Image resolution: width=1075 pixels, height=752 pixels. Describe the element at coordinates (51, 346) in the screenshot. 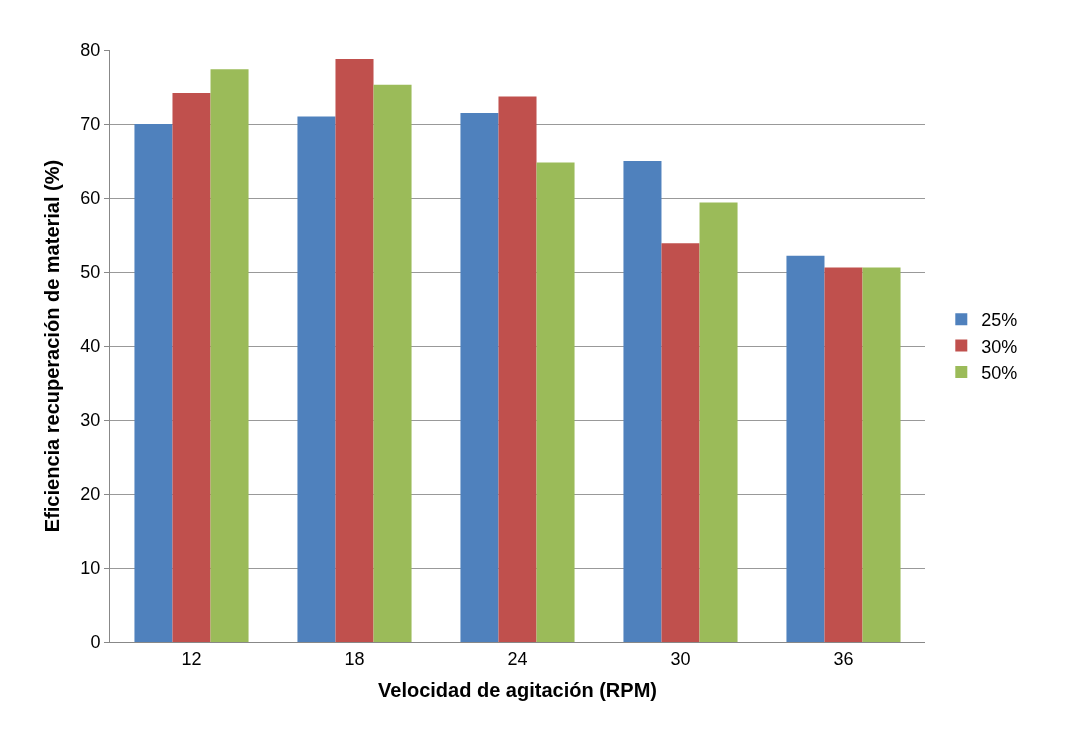

I see `y-axis-title: Eficiencia recuperación de material (%)` at that location.